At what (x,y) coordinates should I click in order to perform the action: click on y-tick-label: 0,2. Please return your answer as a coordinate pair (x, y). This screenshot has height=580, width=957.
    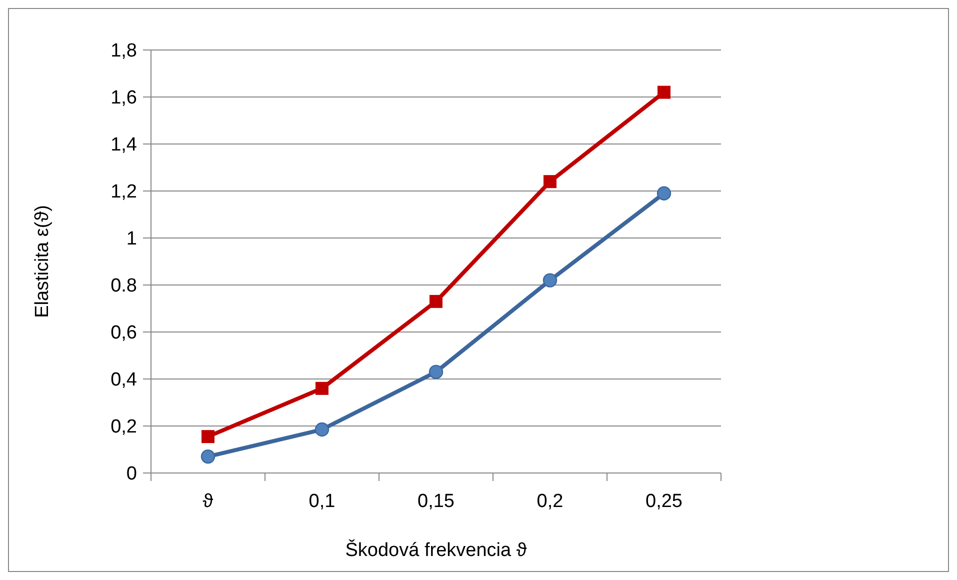
    Looking at the image, I should click on (123, 427).